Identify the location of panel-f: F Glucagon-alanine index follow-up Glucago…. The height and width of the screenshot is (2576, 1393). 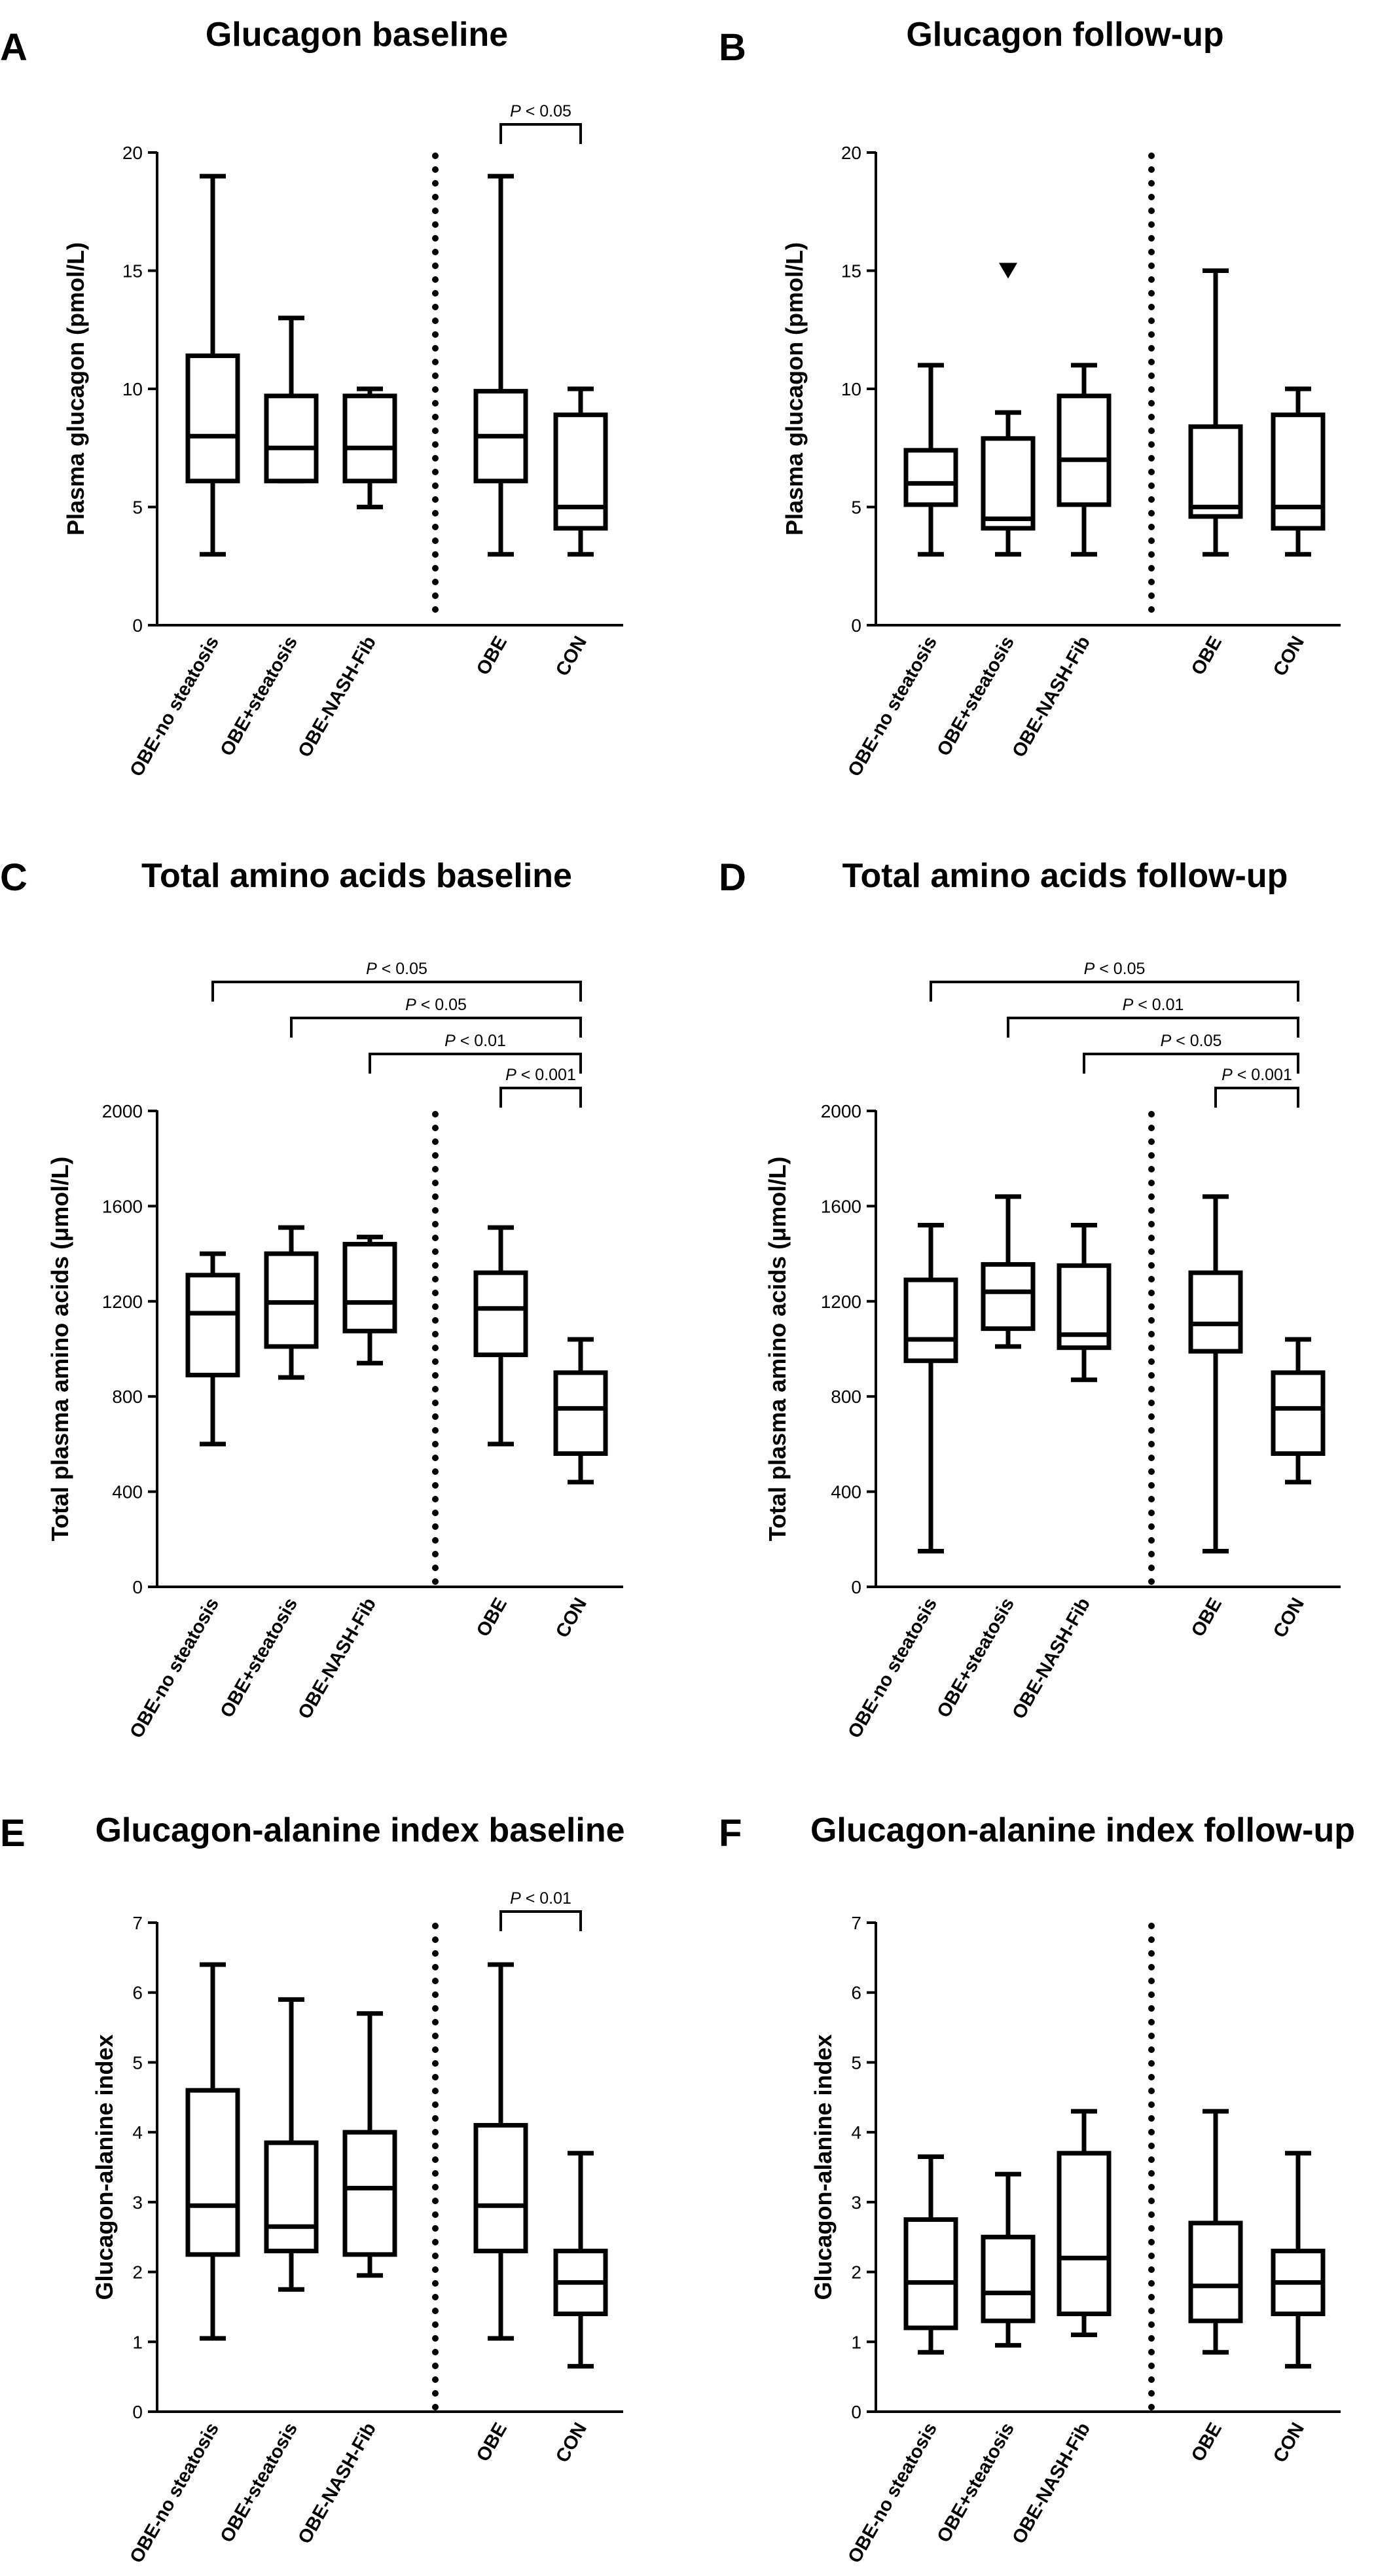
(1037, 2189).